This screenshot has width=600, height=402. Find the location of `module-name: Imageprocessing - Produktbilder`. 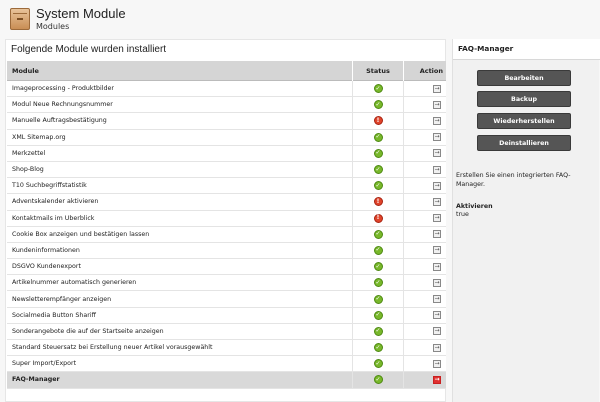

module-name: Imageprocessing - Produktbilder is located at coordinates (63, 89).